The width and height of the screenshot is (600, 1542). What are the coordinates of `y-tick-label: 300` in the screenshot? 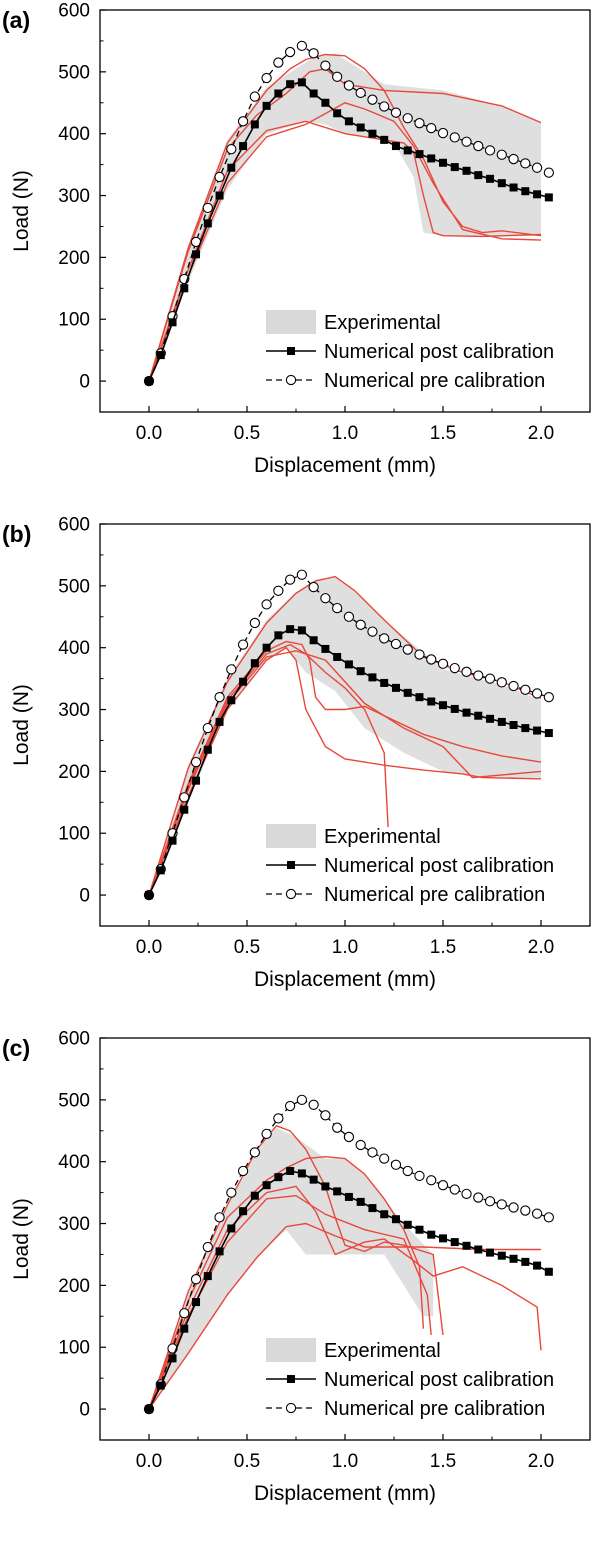 It's located at (74, 196).